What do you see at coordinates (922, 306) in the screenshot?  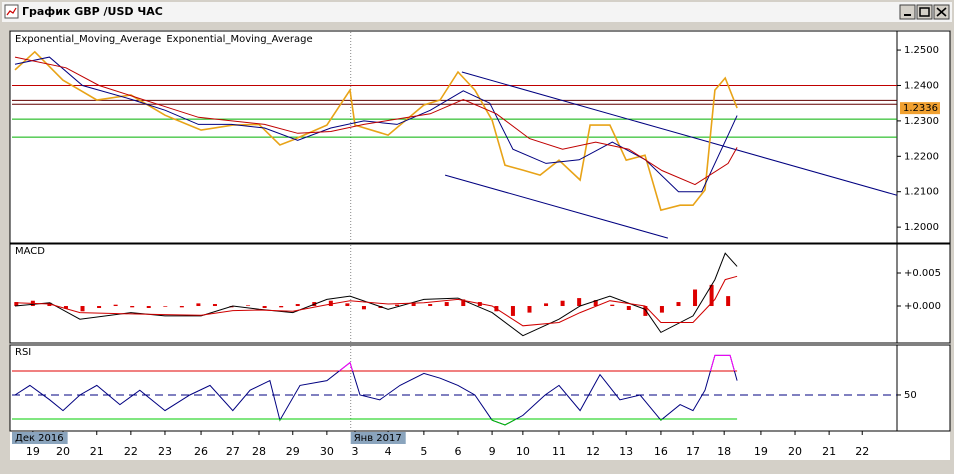 I see `y-tick-label: +0.000` at bounding box center [922, 306].